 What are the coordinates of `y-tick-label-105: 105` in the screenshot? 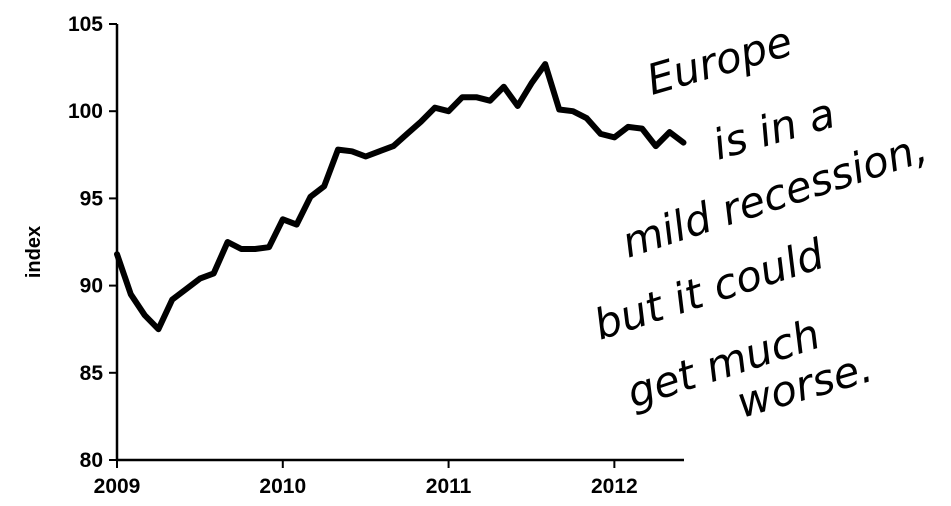 It's located at (85, 24).